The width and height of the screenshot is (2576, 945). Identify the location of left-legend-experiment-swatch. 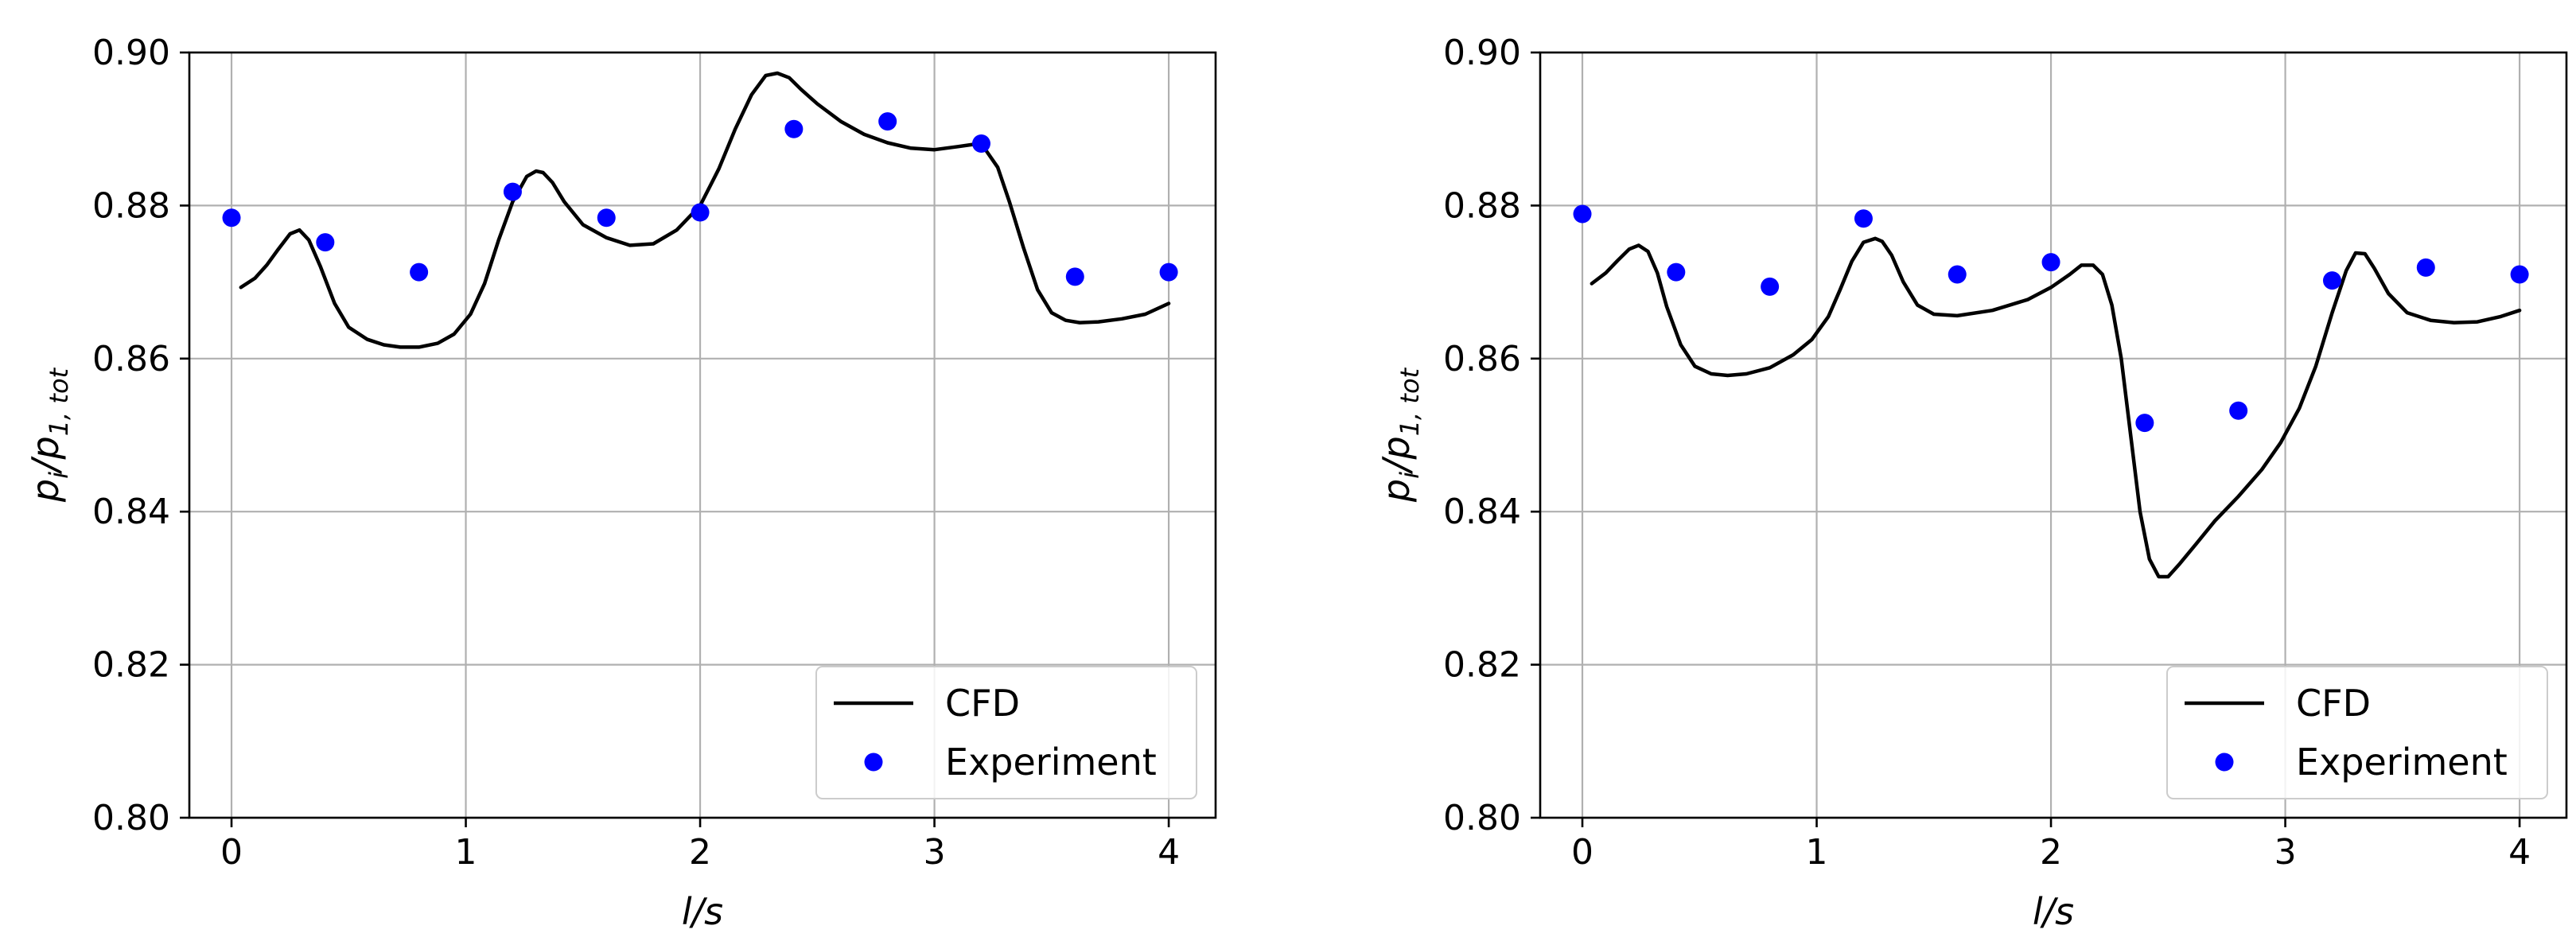
(873, 762).